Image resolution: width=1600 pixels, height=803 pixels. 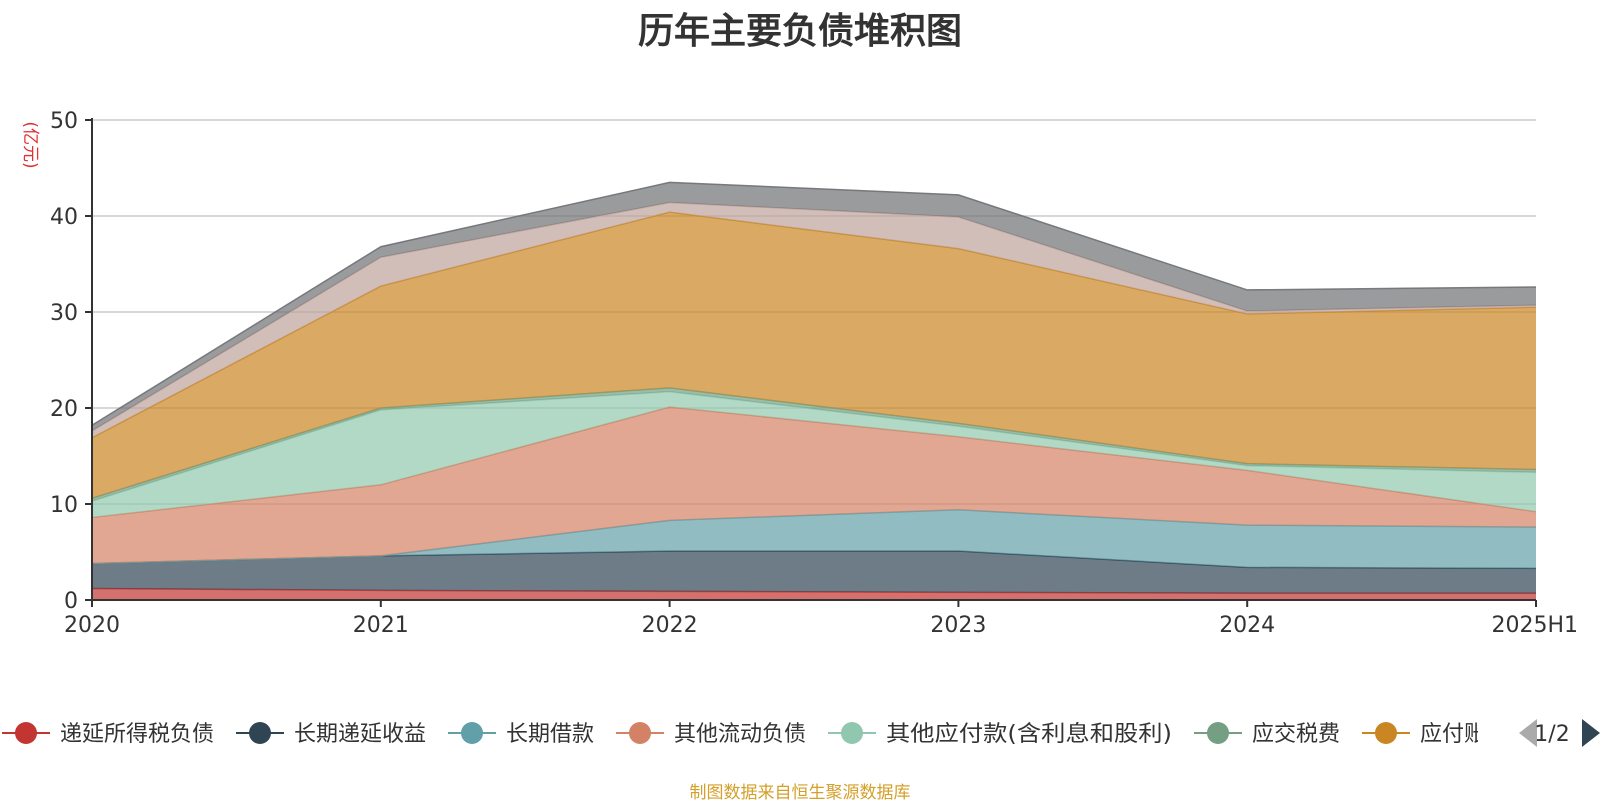 What do you see at coordinates (381, 625) in the screenshot?
I see `x-tick-label: 2021` at bounding box center [381, 625].